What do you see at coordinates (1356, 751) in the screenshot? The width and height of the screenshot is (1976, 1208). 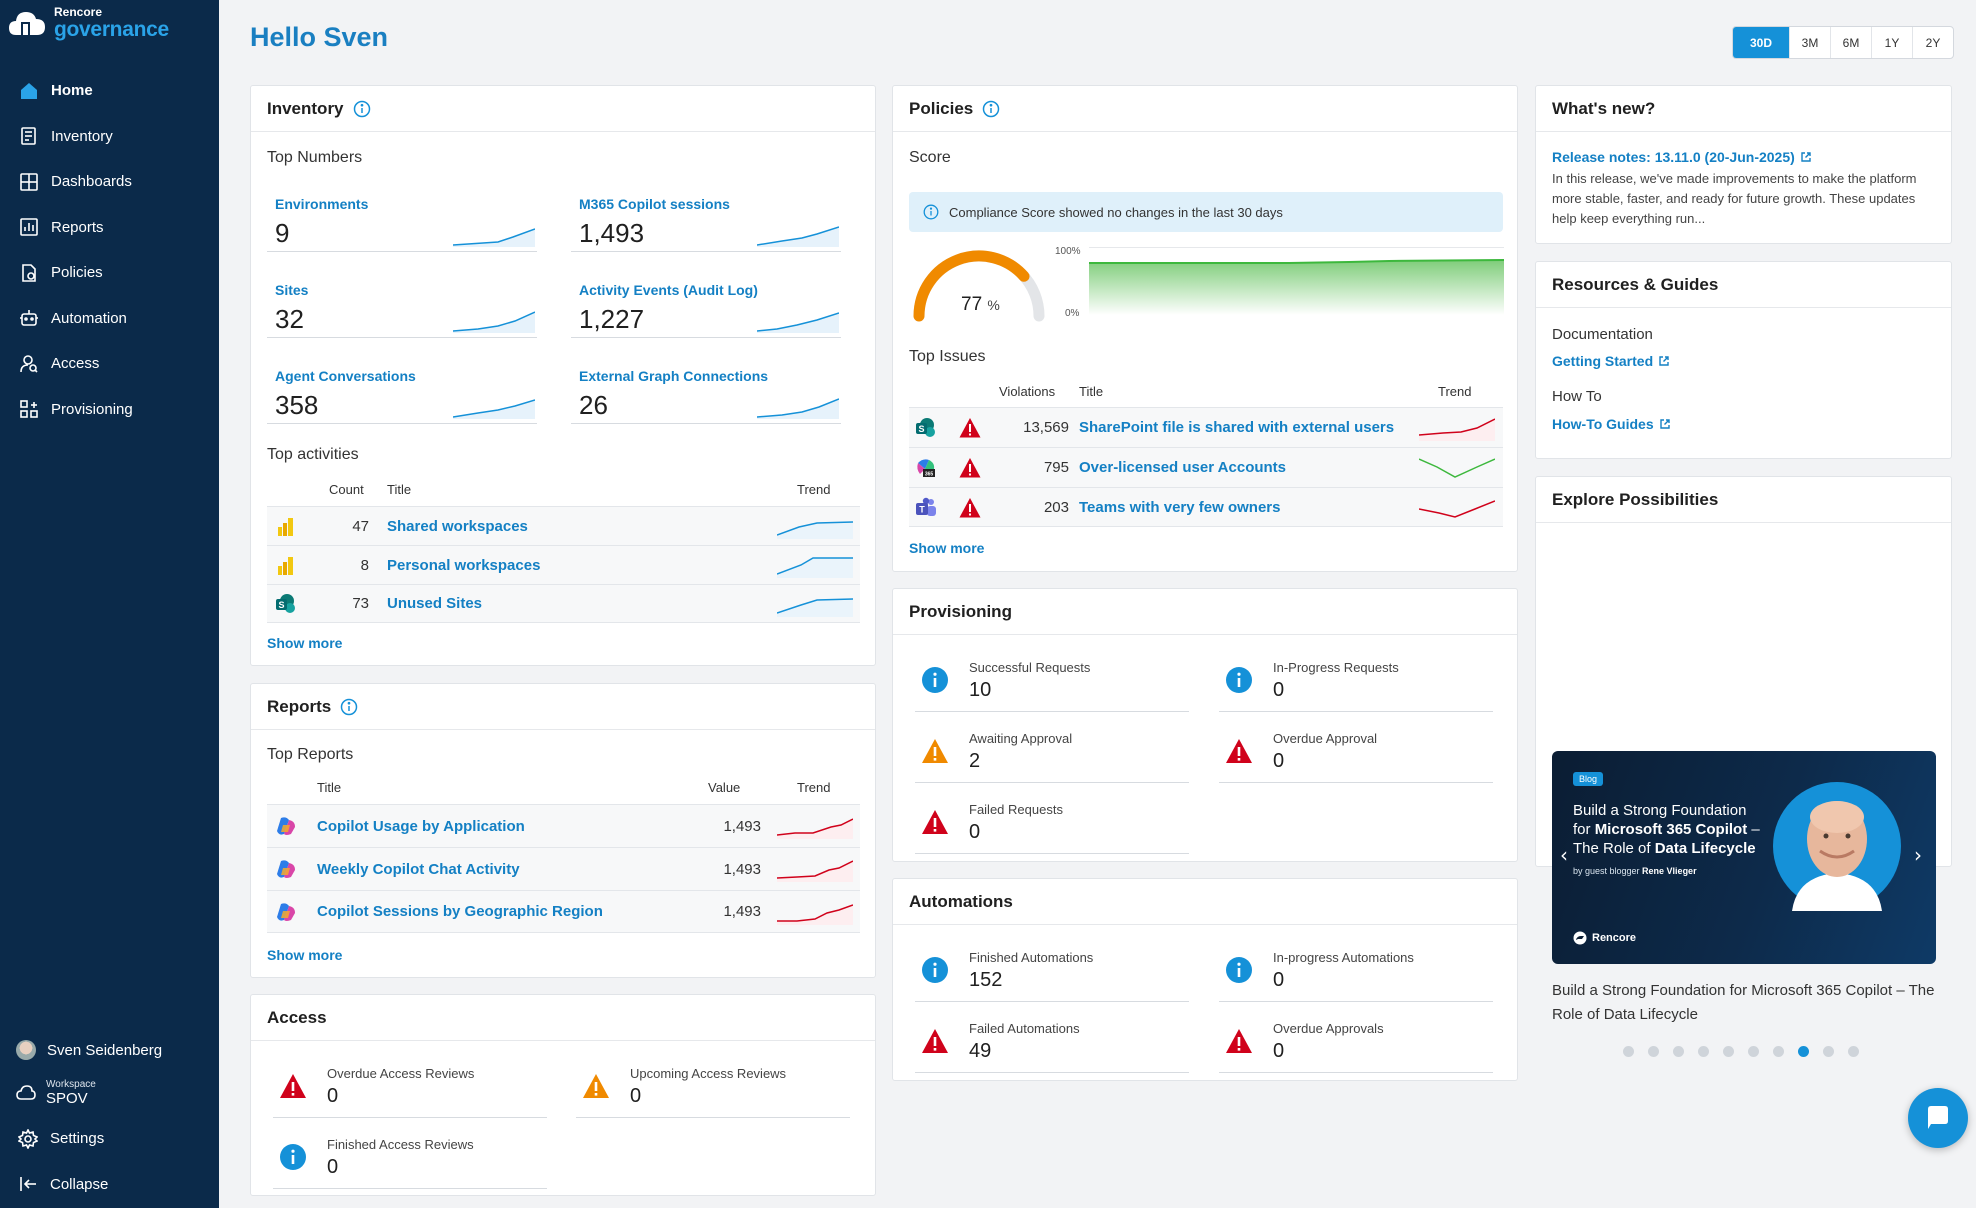 I see `stat-overdue-approval: Overdue Approval 0` at bounding box center [1356, 751].